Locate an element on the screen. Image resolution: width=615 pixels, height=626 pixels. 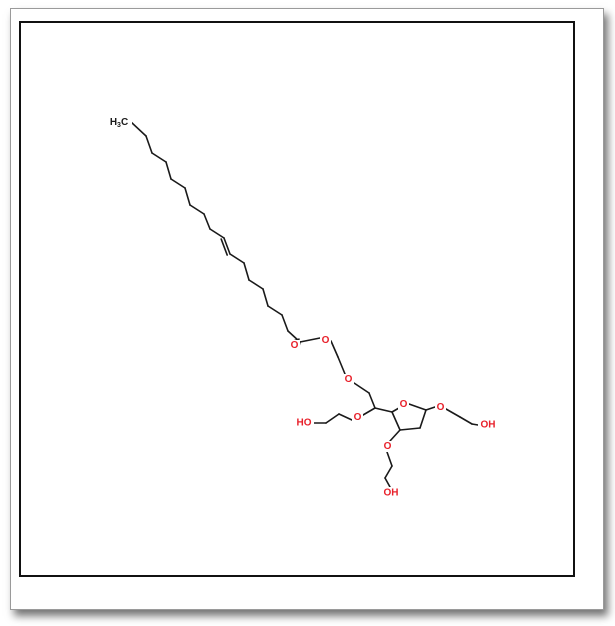
hydroxyl-right: OH is located at coordinates (488, 425).